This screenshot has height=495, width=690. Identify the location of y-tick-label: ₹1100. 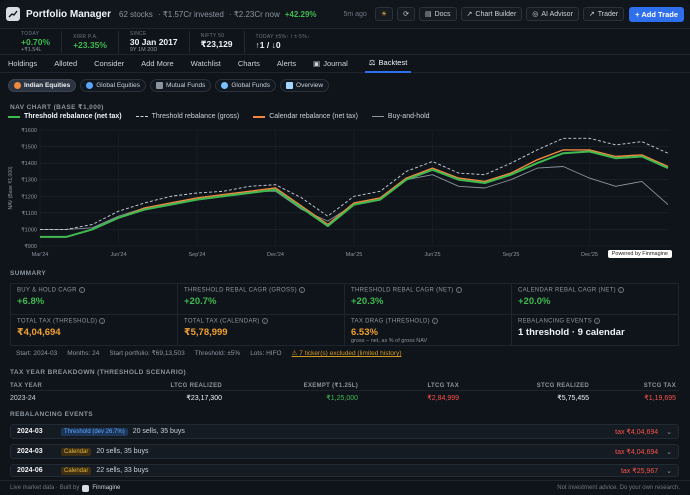
(29, 213).